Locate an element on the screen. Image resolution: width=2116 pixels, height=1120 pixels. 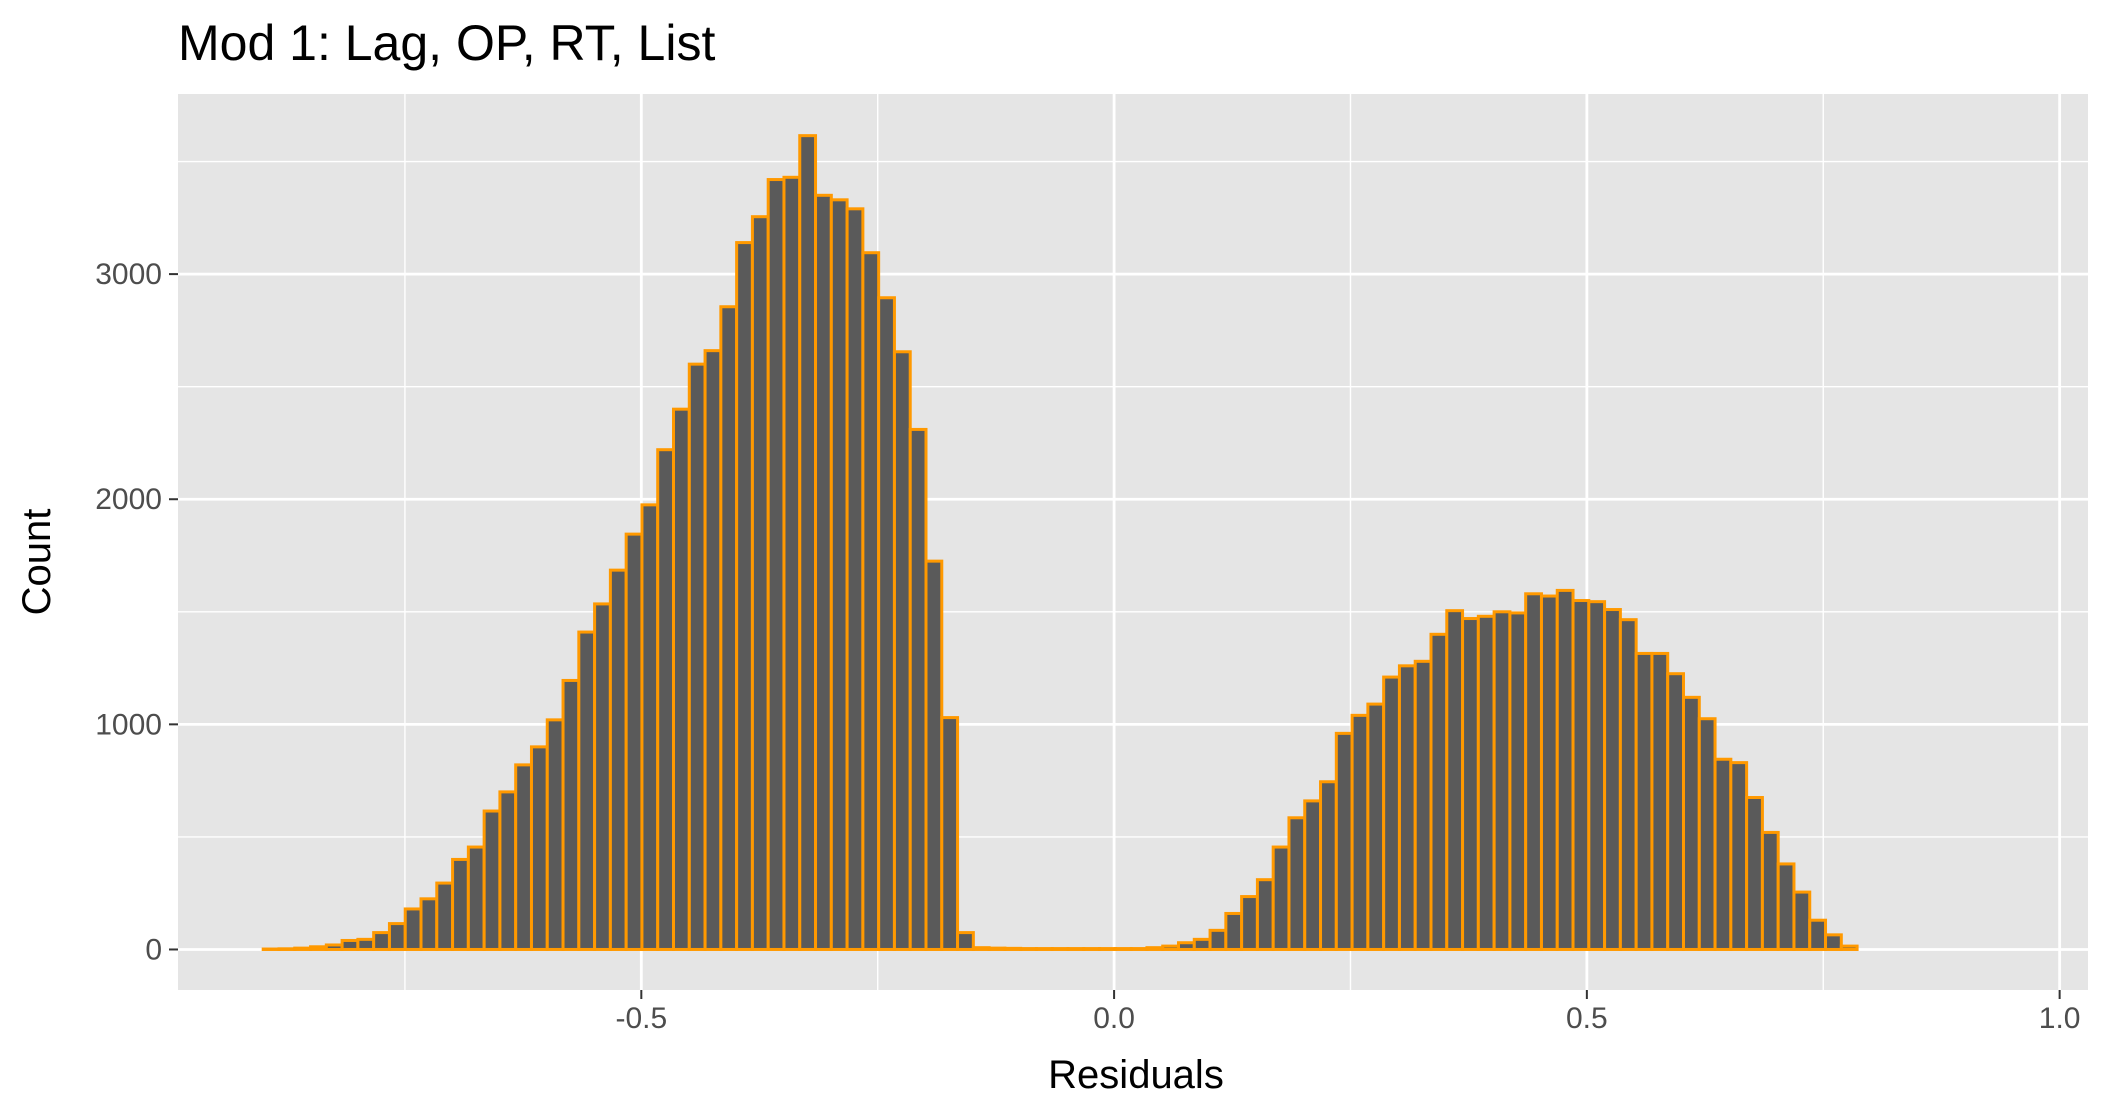
y-axis: 0 1000 2000 3000 is located at coordinates (136, 612).